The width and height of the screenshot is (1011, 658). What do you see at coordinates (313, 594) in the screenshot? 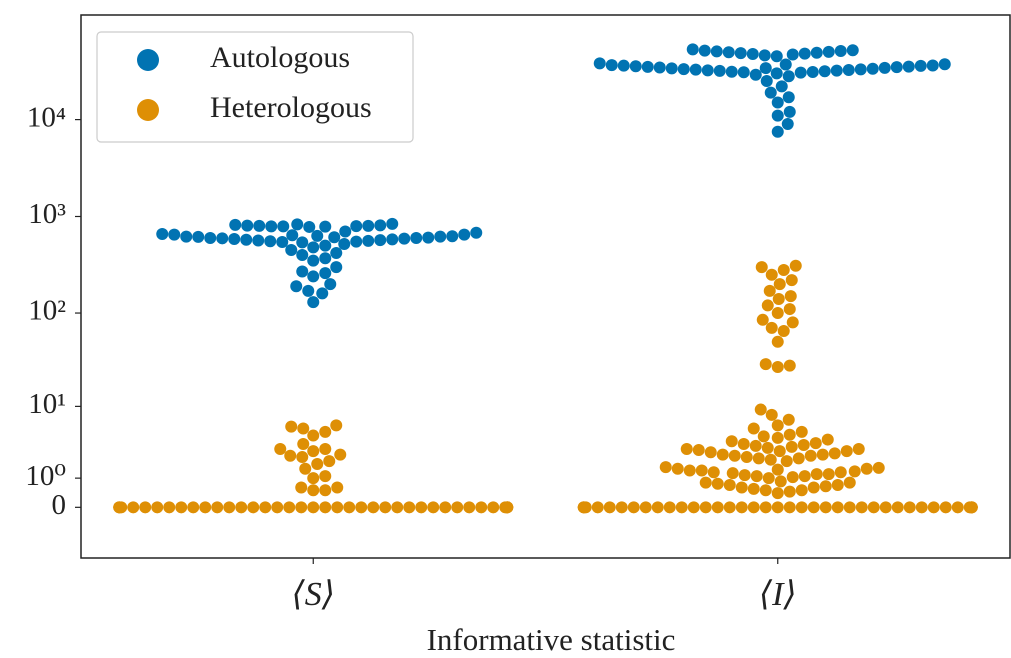
I see `x-tick-label: ⟨S⟩` at bounding box center [313, 594].